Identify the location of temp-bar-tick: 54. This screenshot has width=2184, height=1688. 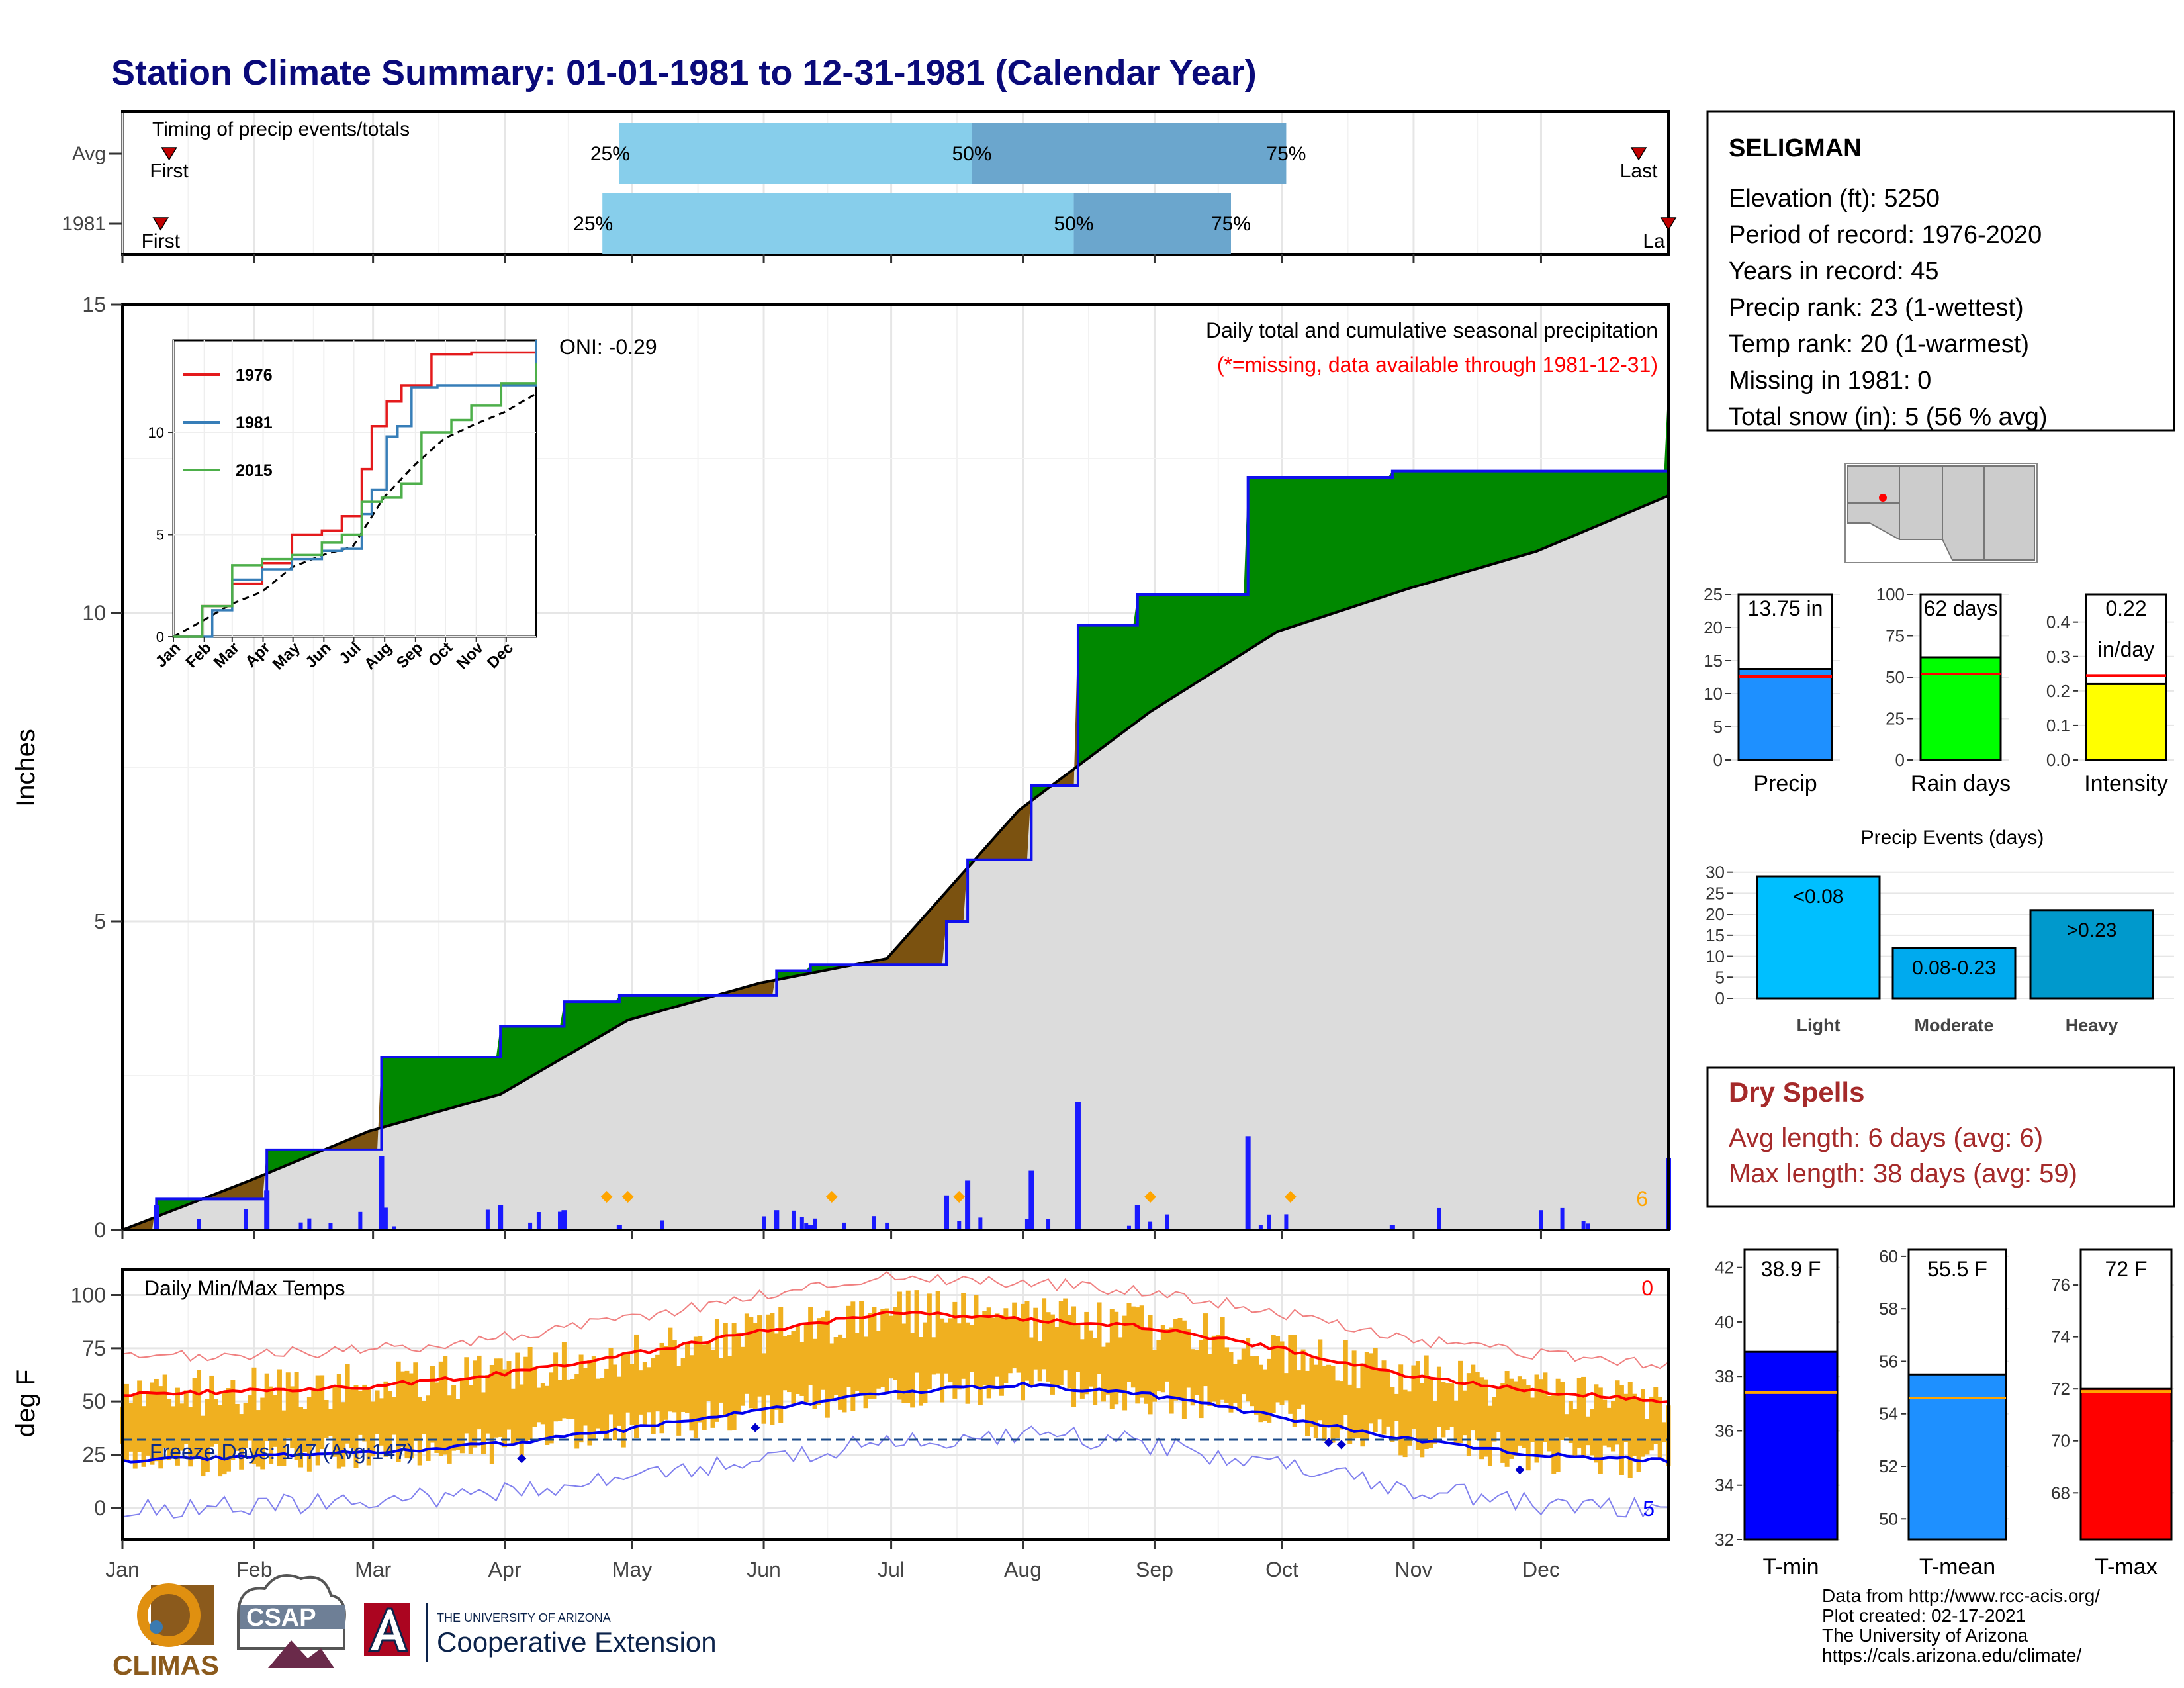
(1888, 1414).